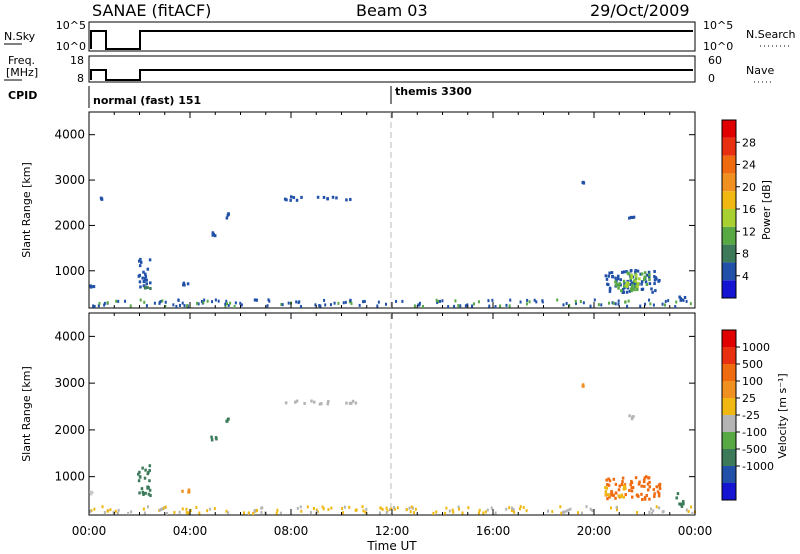  What do you see at coordinates (391, 75) in the screenshot?
I see `freq-trace` at bounding box center [391, 75].